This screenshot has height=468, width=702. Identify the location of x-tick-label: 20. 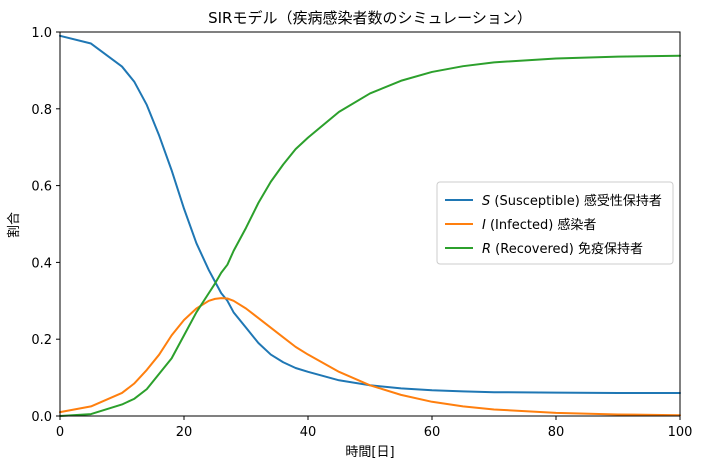
(184, 432).